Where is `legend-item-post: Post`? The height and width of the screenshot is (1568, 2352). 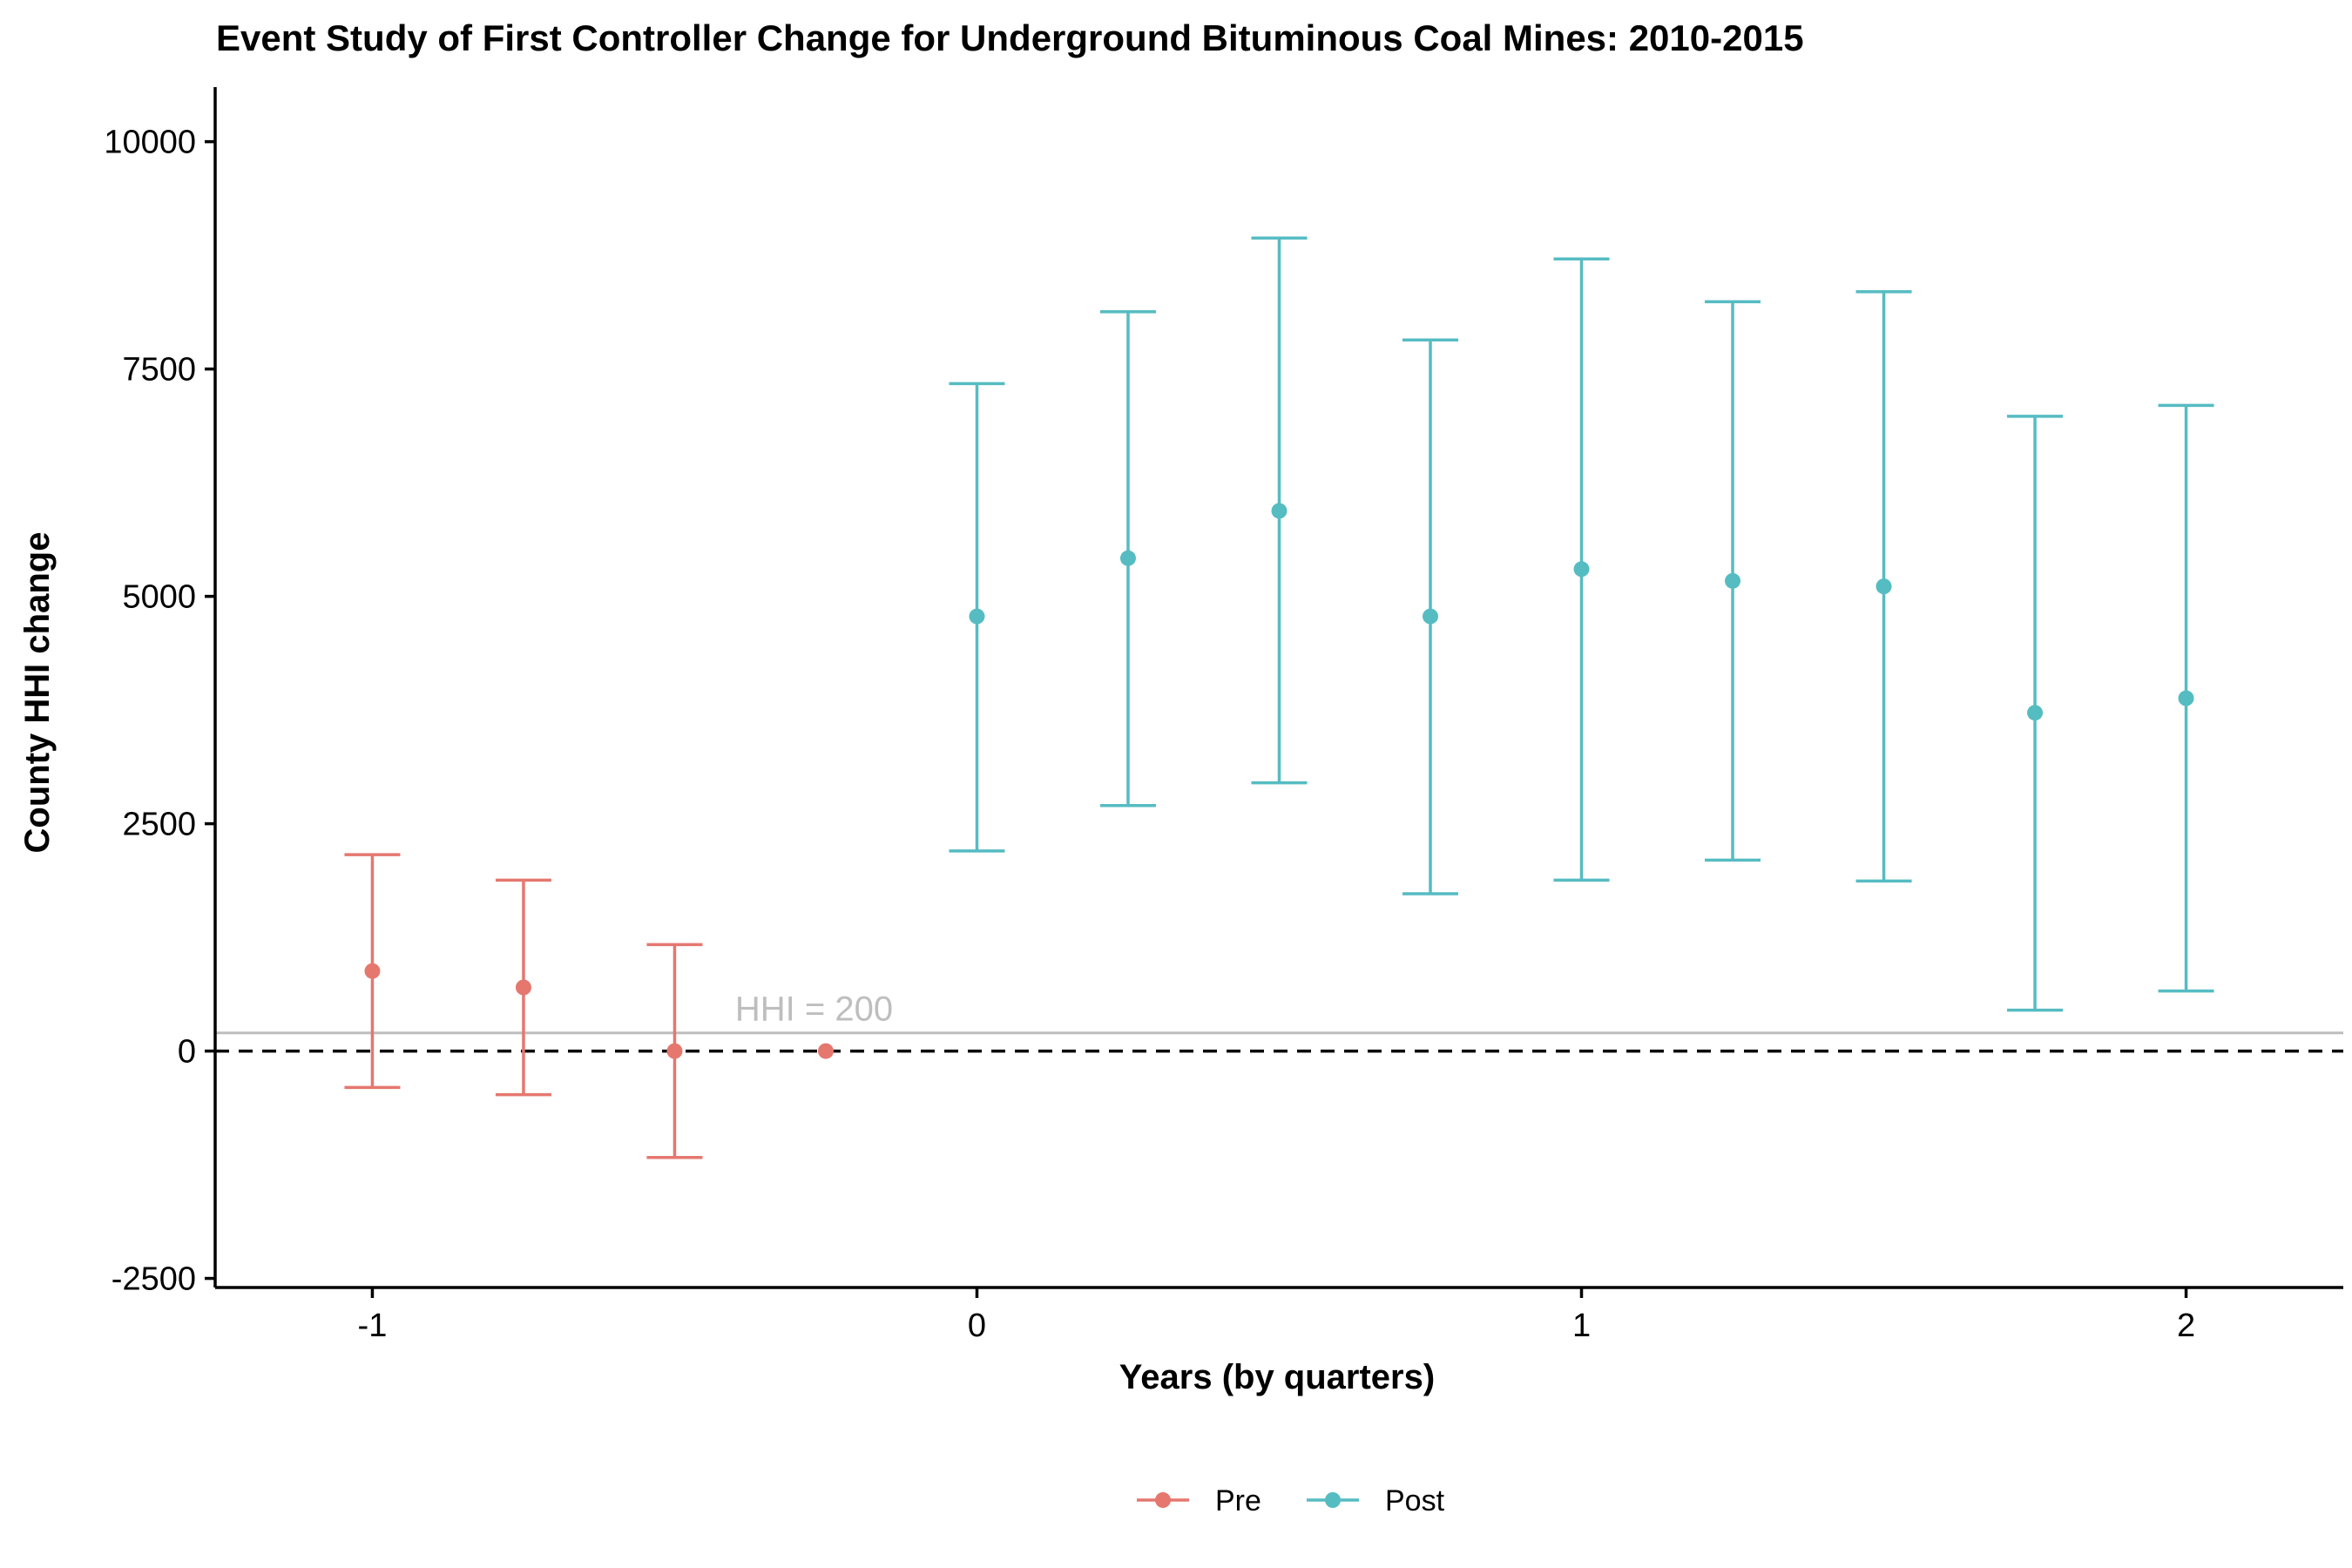
legend-item-post: Post is located at coordinates (1376, 1500).